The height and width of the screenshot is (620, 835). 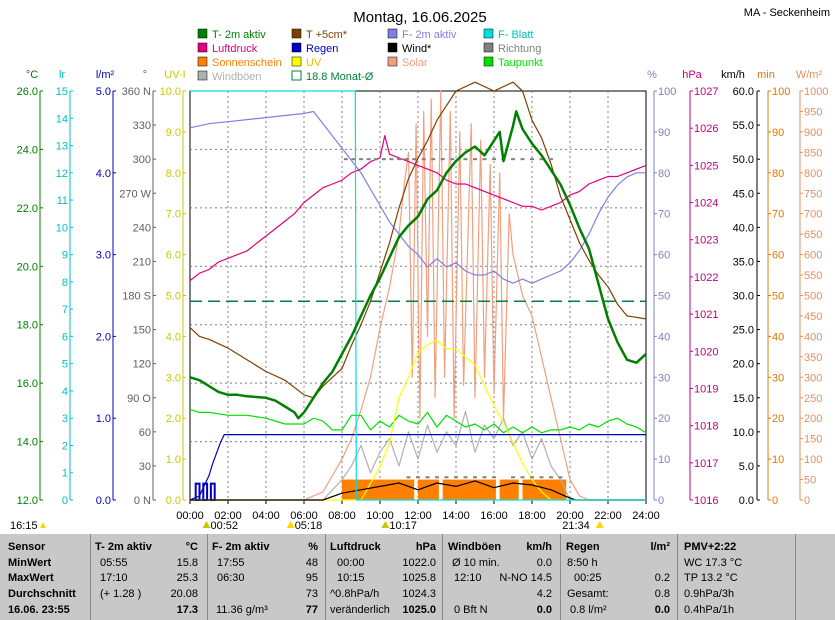 I want to click on axis-tick-label-right: 450, so click(x=813, y=317).